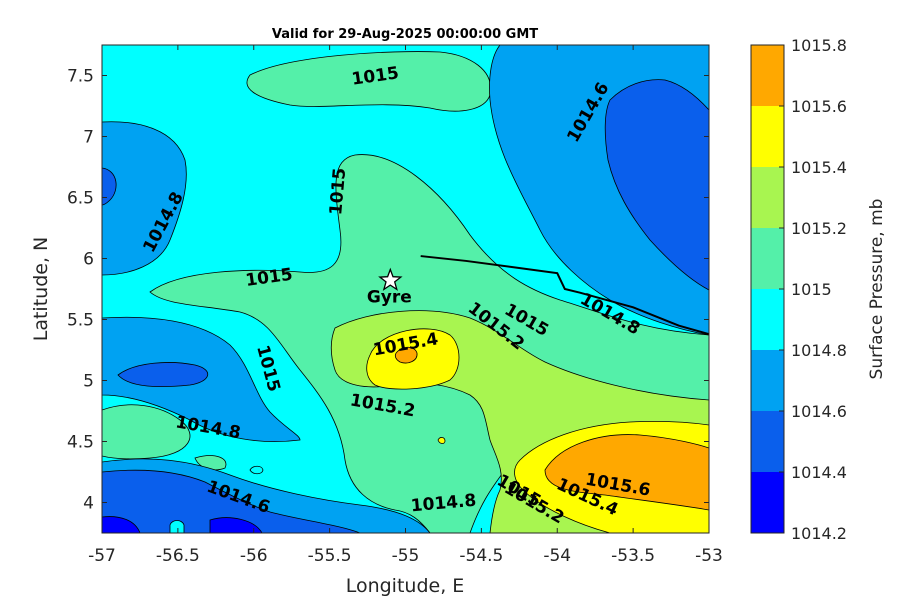 This screenshot has width=900, height=600. Describe the element at coordinates (330, 556) in the screenshot. I see `x-tick-label: -55.5` at that location.